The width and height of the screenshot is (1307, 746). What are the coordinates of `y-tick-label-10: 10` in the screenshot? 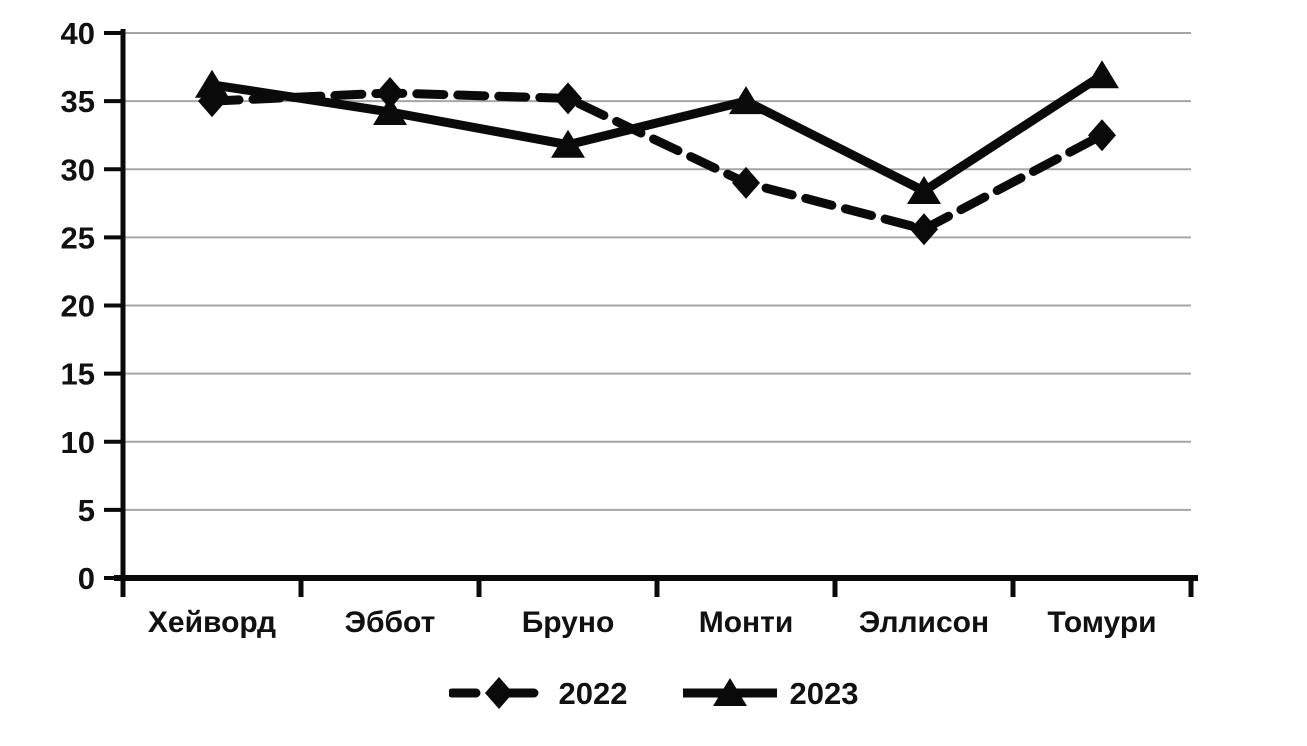 It's located at (78, 442).